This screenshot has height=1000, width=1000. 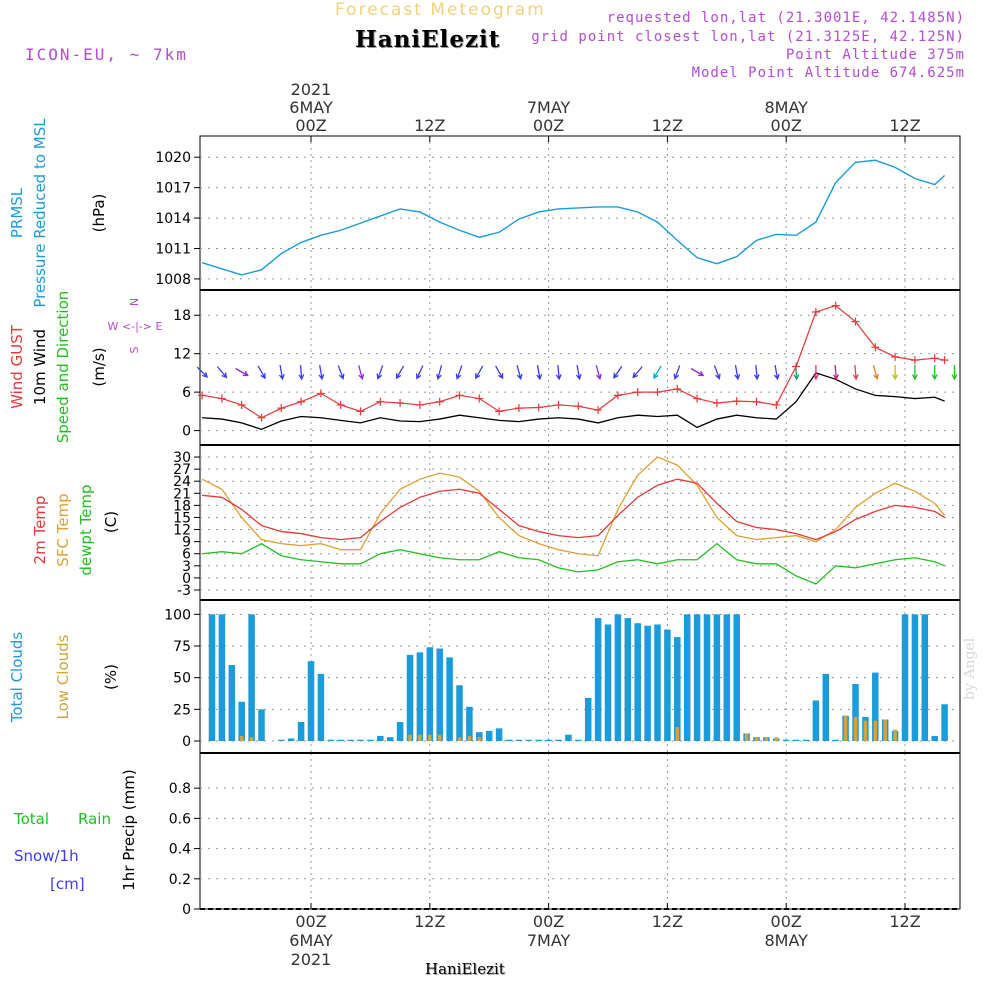 I want to click on ytick-label: 75, so click(x=182, y=647).